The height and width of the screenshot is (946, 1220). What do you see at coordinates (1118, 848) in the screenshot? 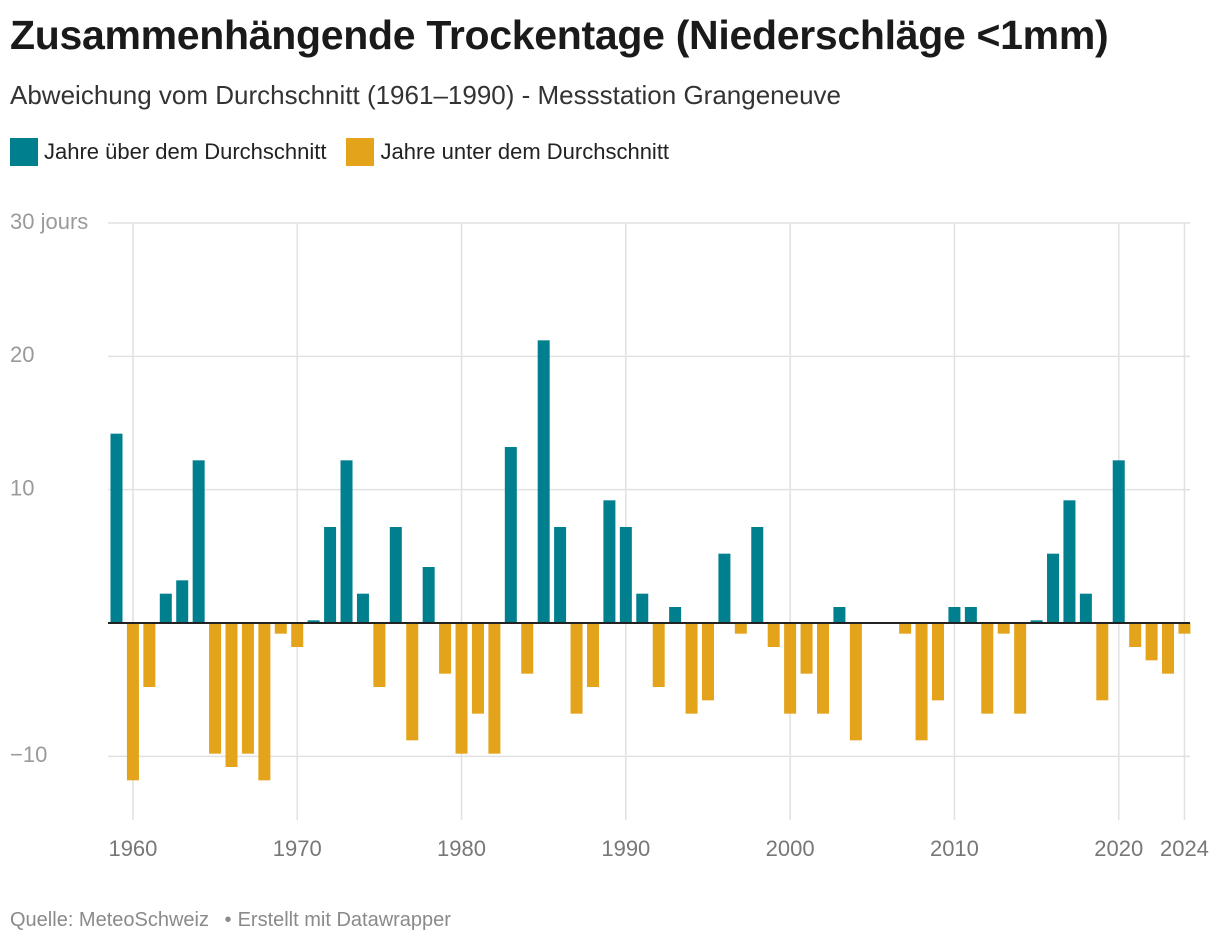
I see `x-tick-label: 2020` at bounding box center [1118, 848].